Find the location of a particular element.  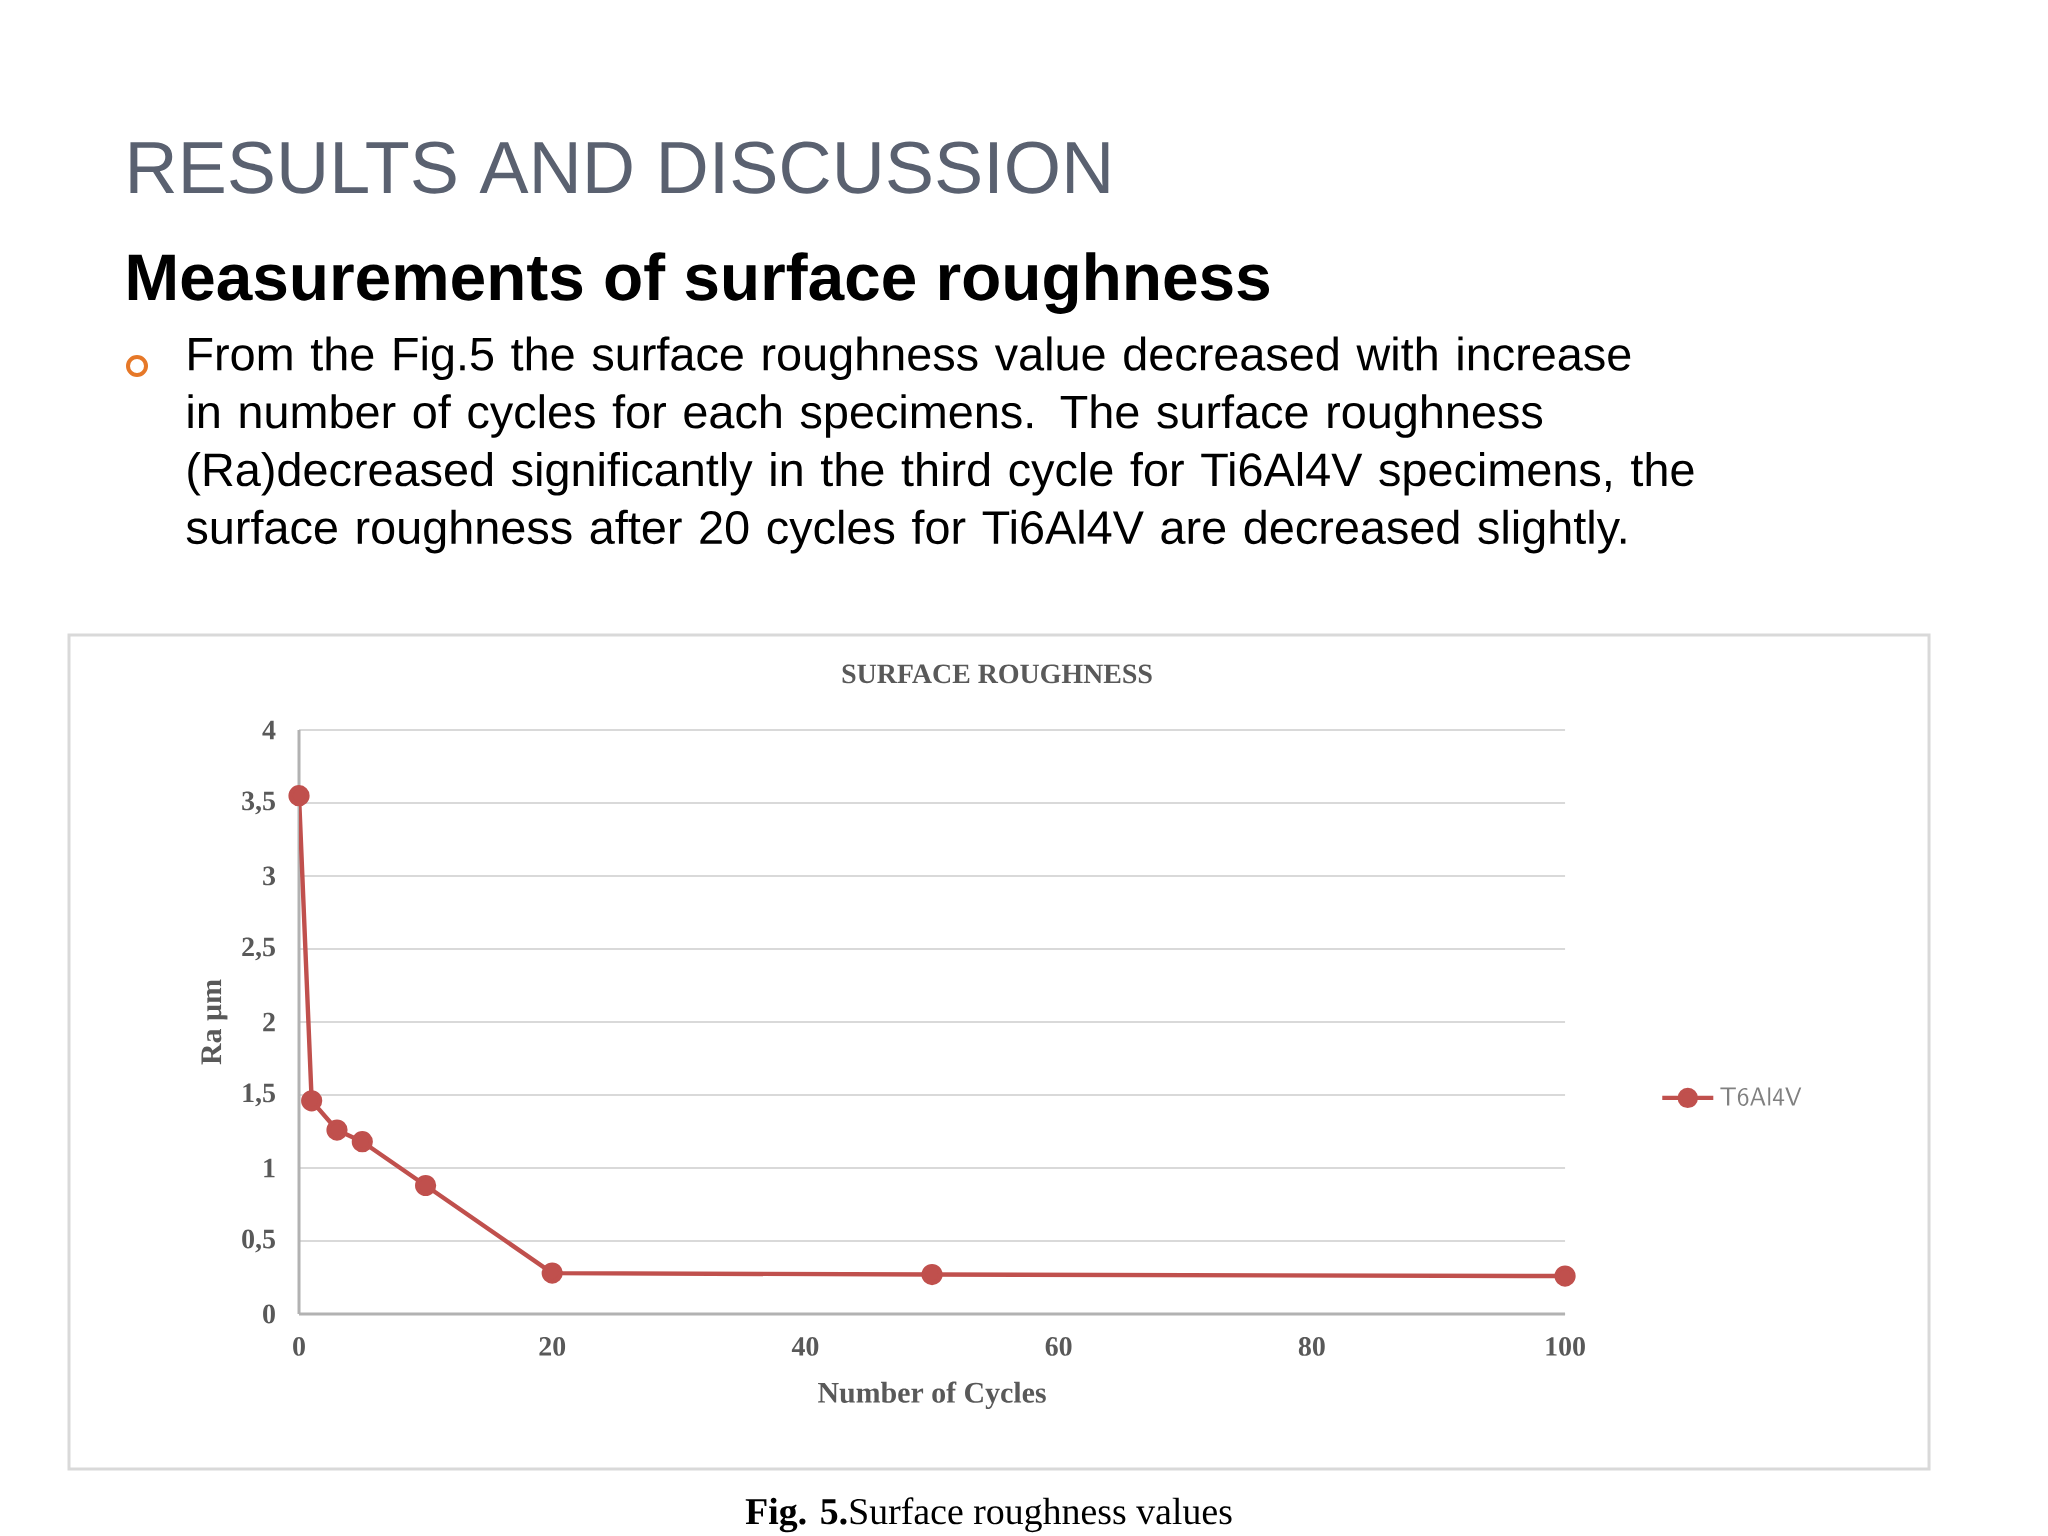

text: From the Fig.5 the surface roughness value decreased with increase in number of cycles for each specimens. The surface roughness (Ra)decreased significantly in the third cycle for Ti6Al4V specimens, the surface roughness after 20 cycles for Ti6Al4V are decreased slightly. is located at coordinates (940, 445).